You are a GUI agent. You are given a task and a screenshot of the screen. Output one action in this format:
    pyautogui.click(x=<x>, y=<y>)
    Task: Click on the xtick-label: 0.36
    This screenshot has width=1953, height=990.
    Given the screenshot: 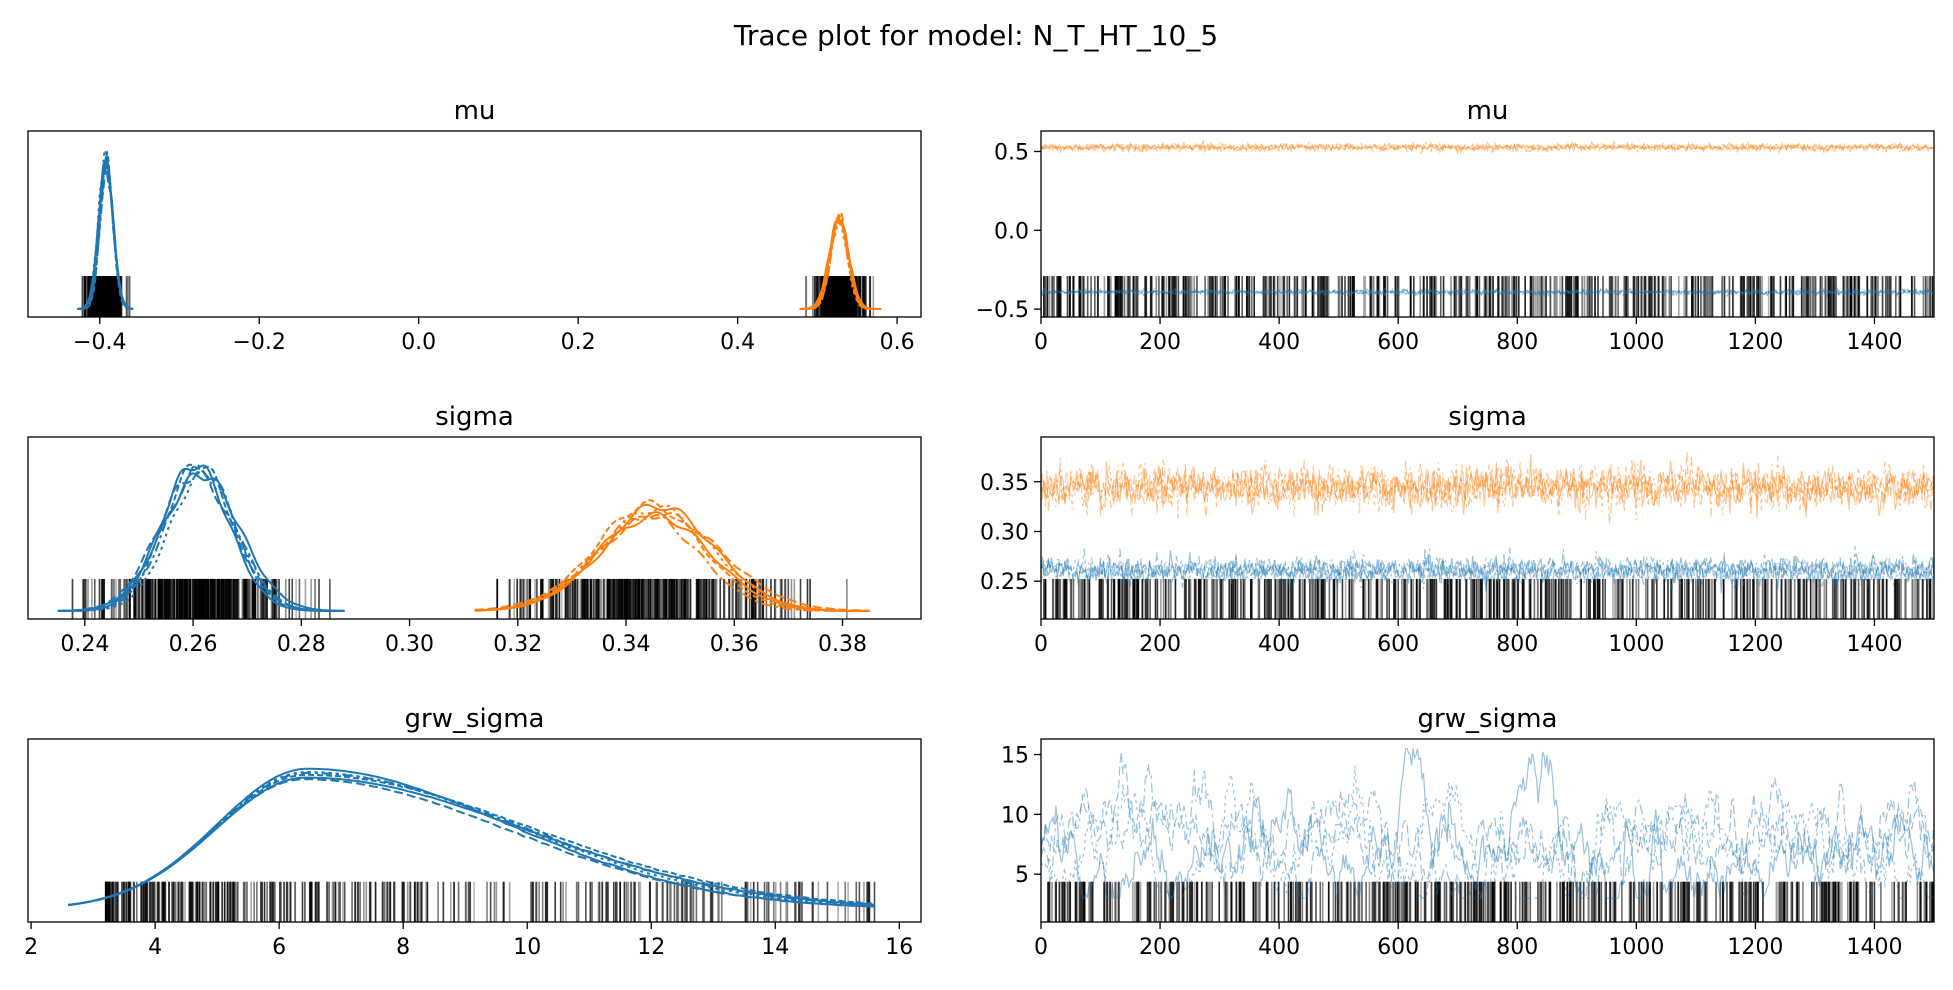 What is the action you would take?
    pyautogui.click(x=734, y=644)
    